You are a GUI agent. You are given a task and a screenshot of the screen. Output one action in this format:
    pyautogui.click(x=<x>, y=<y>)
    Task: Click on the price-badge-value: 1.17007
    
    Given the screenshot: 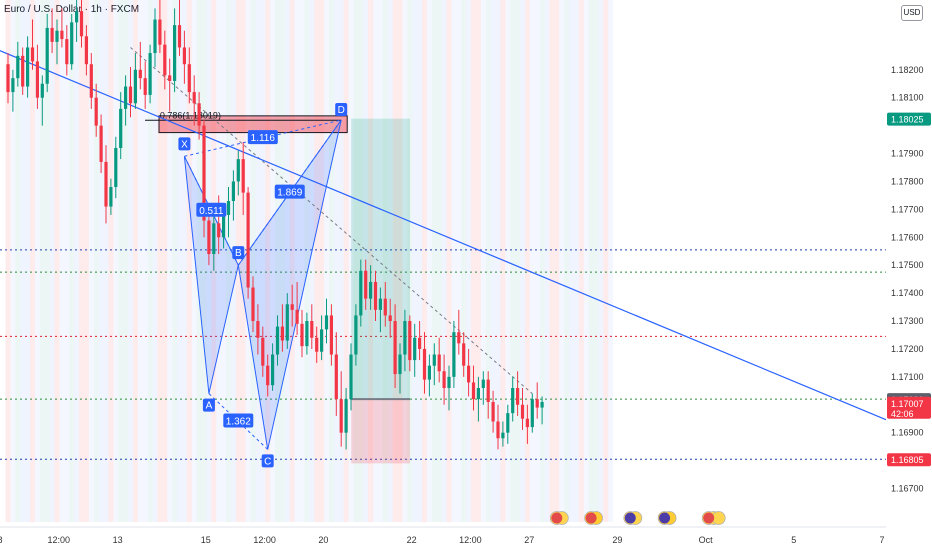 What is the action you would take?
    pyautogui.click(x=907, y=404)
    